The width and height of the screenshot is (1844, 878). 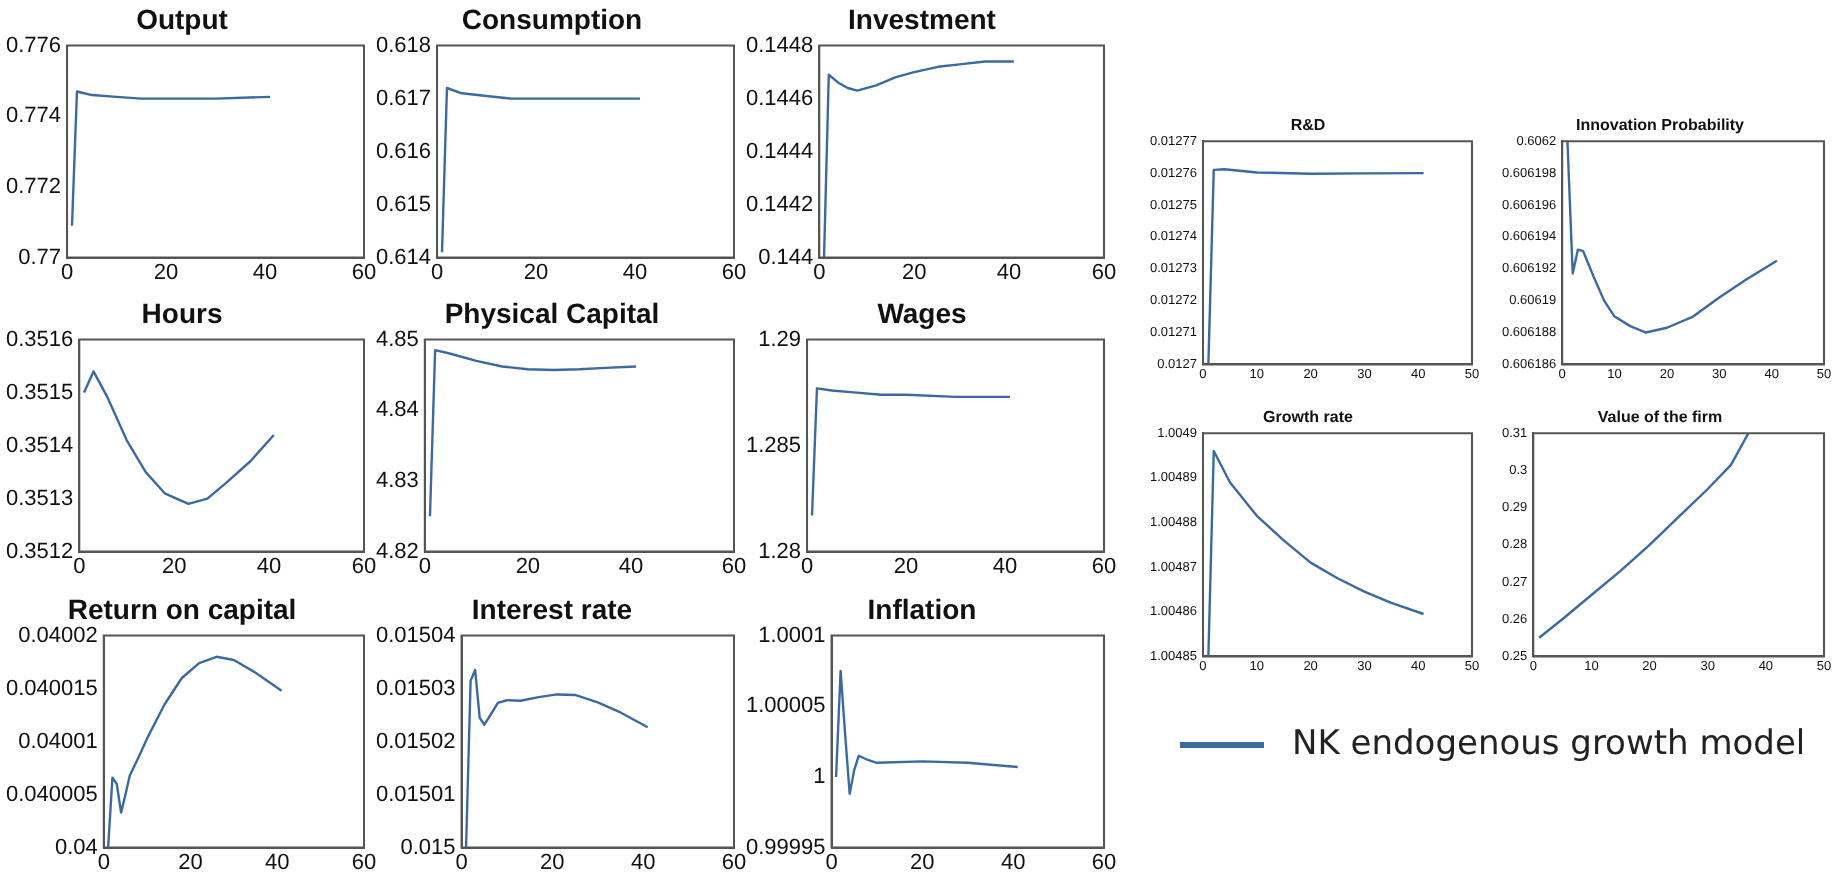 I want to click on legend-label: NK endogenous growth model, so click(x=1549, y=744).